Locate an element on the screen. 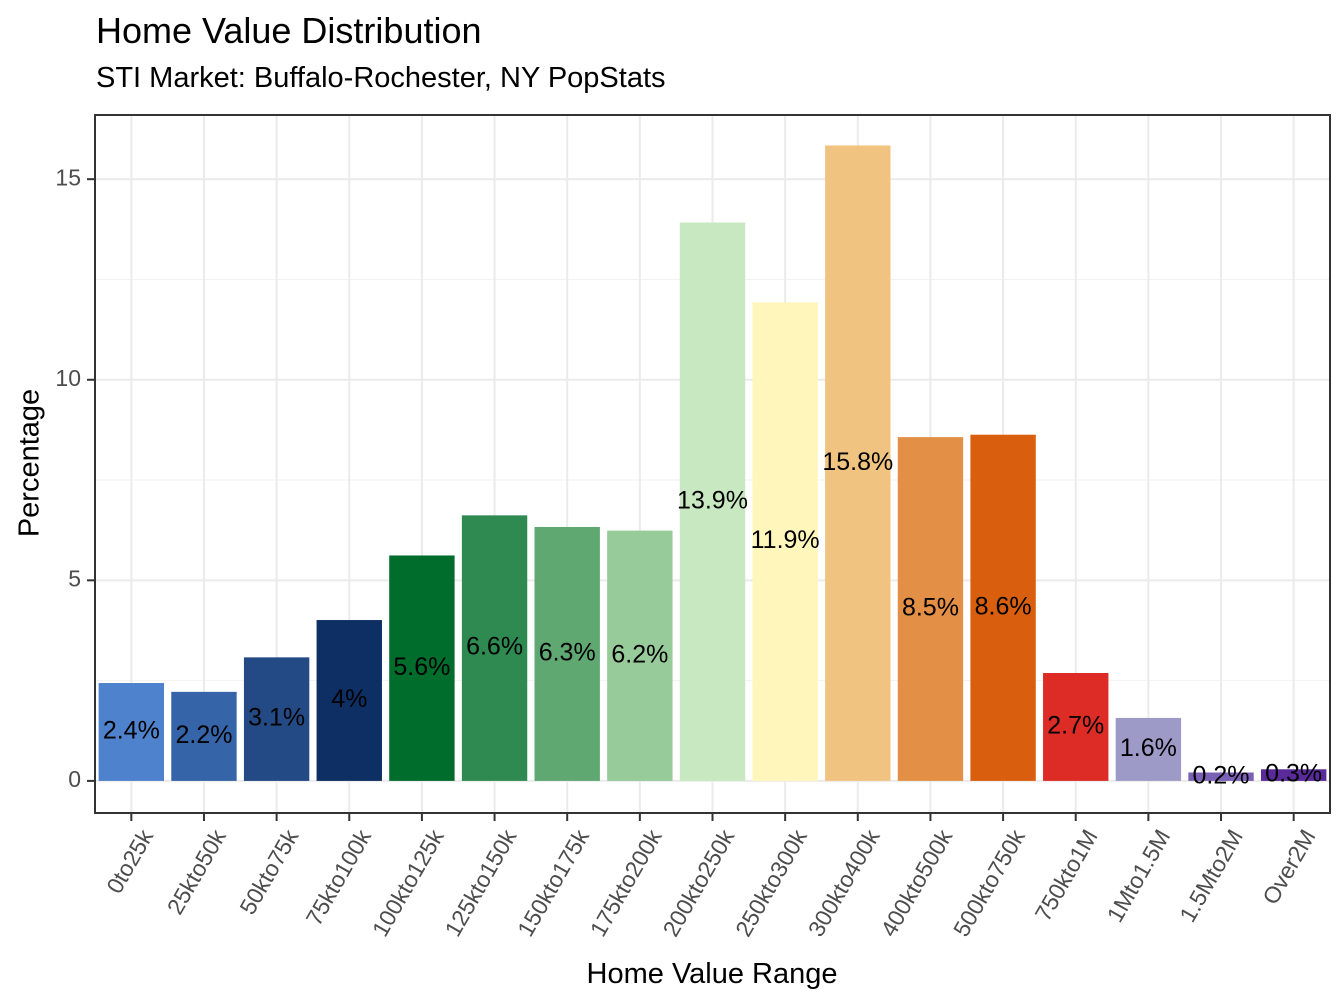 Image resolution: width=1344 pixels, height=1008 pixels. x-tick-label: 400kto500k is located at coordinates (916, 882).